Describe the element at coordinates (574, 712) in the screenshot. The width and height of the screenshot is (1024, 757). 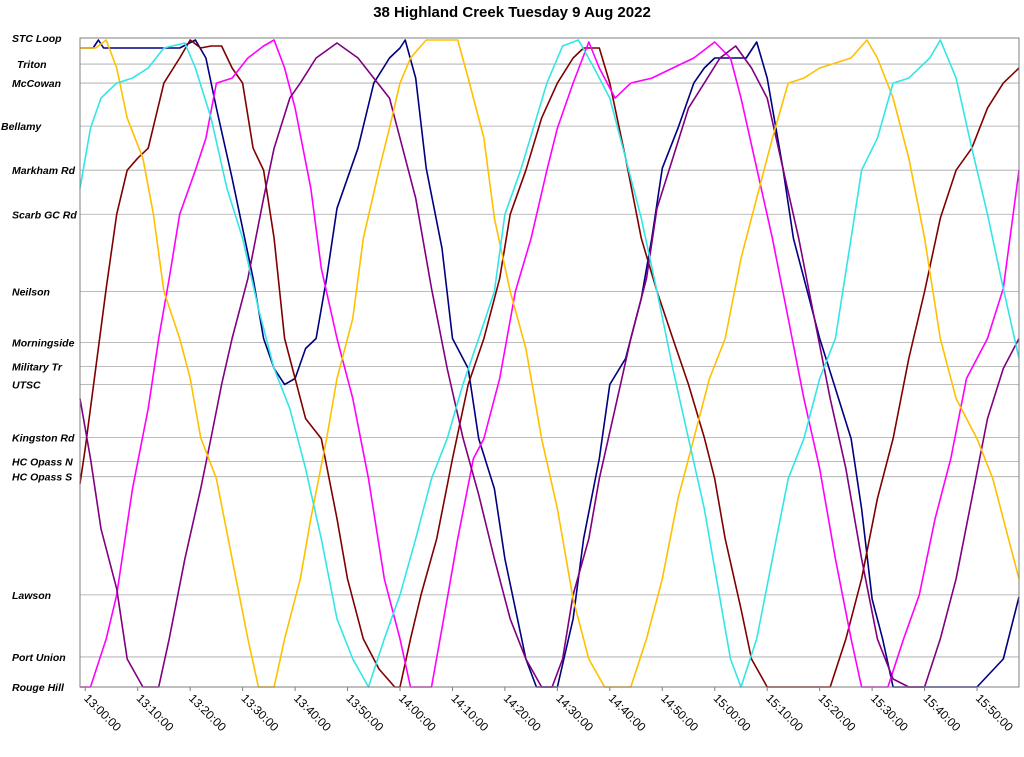
I see `time-label: 14:30:00` at that location.